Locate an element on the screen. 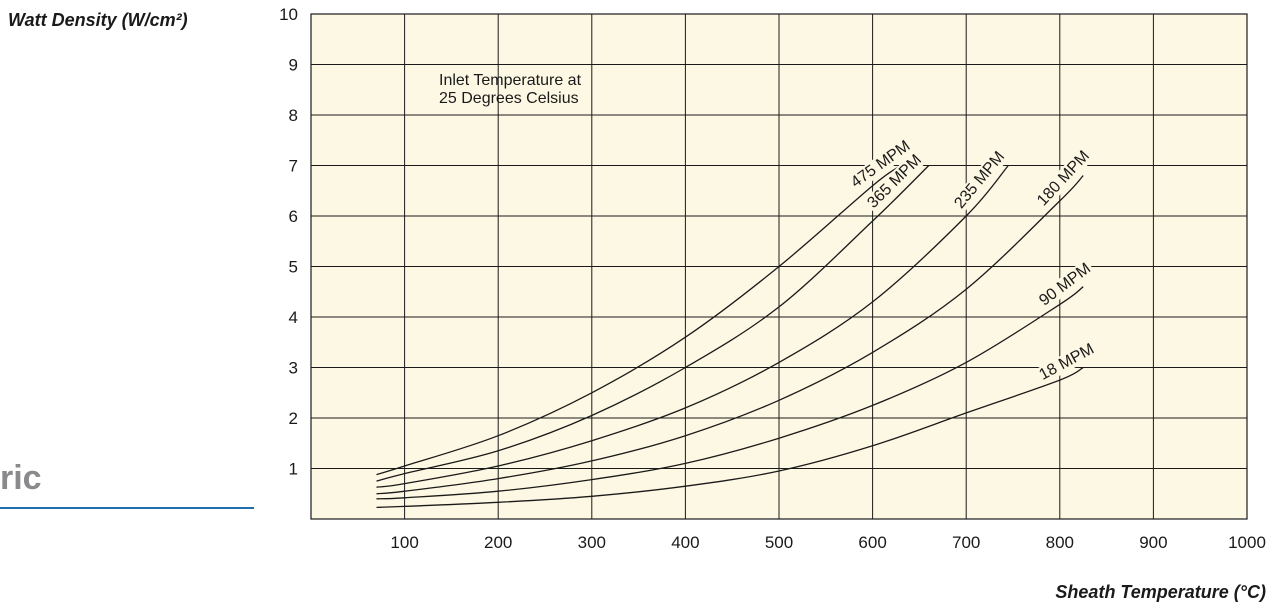 Image resolution: width=1283 pixels, height=612 pixels. x-tick-label-600: 600 is located at coordinates (872, 542).